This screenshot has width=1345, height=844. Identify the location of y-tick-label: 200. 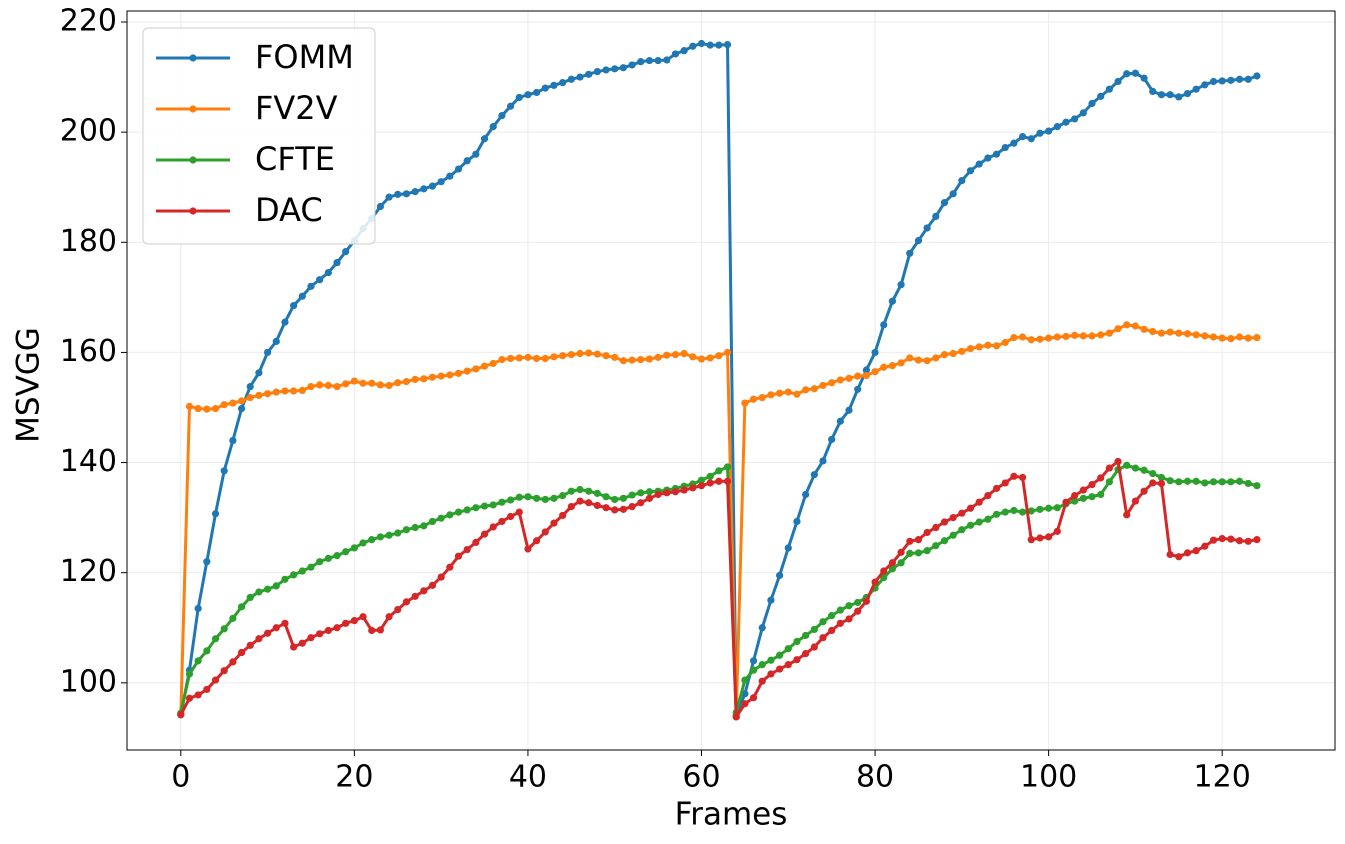
(88, 131).